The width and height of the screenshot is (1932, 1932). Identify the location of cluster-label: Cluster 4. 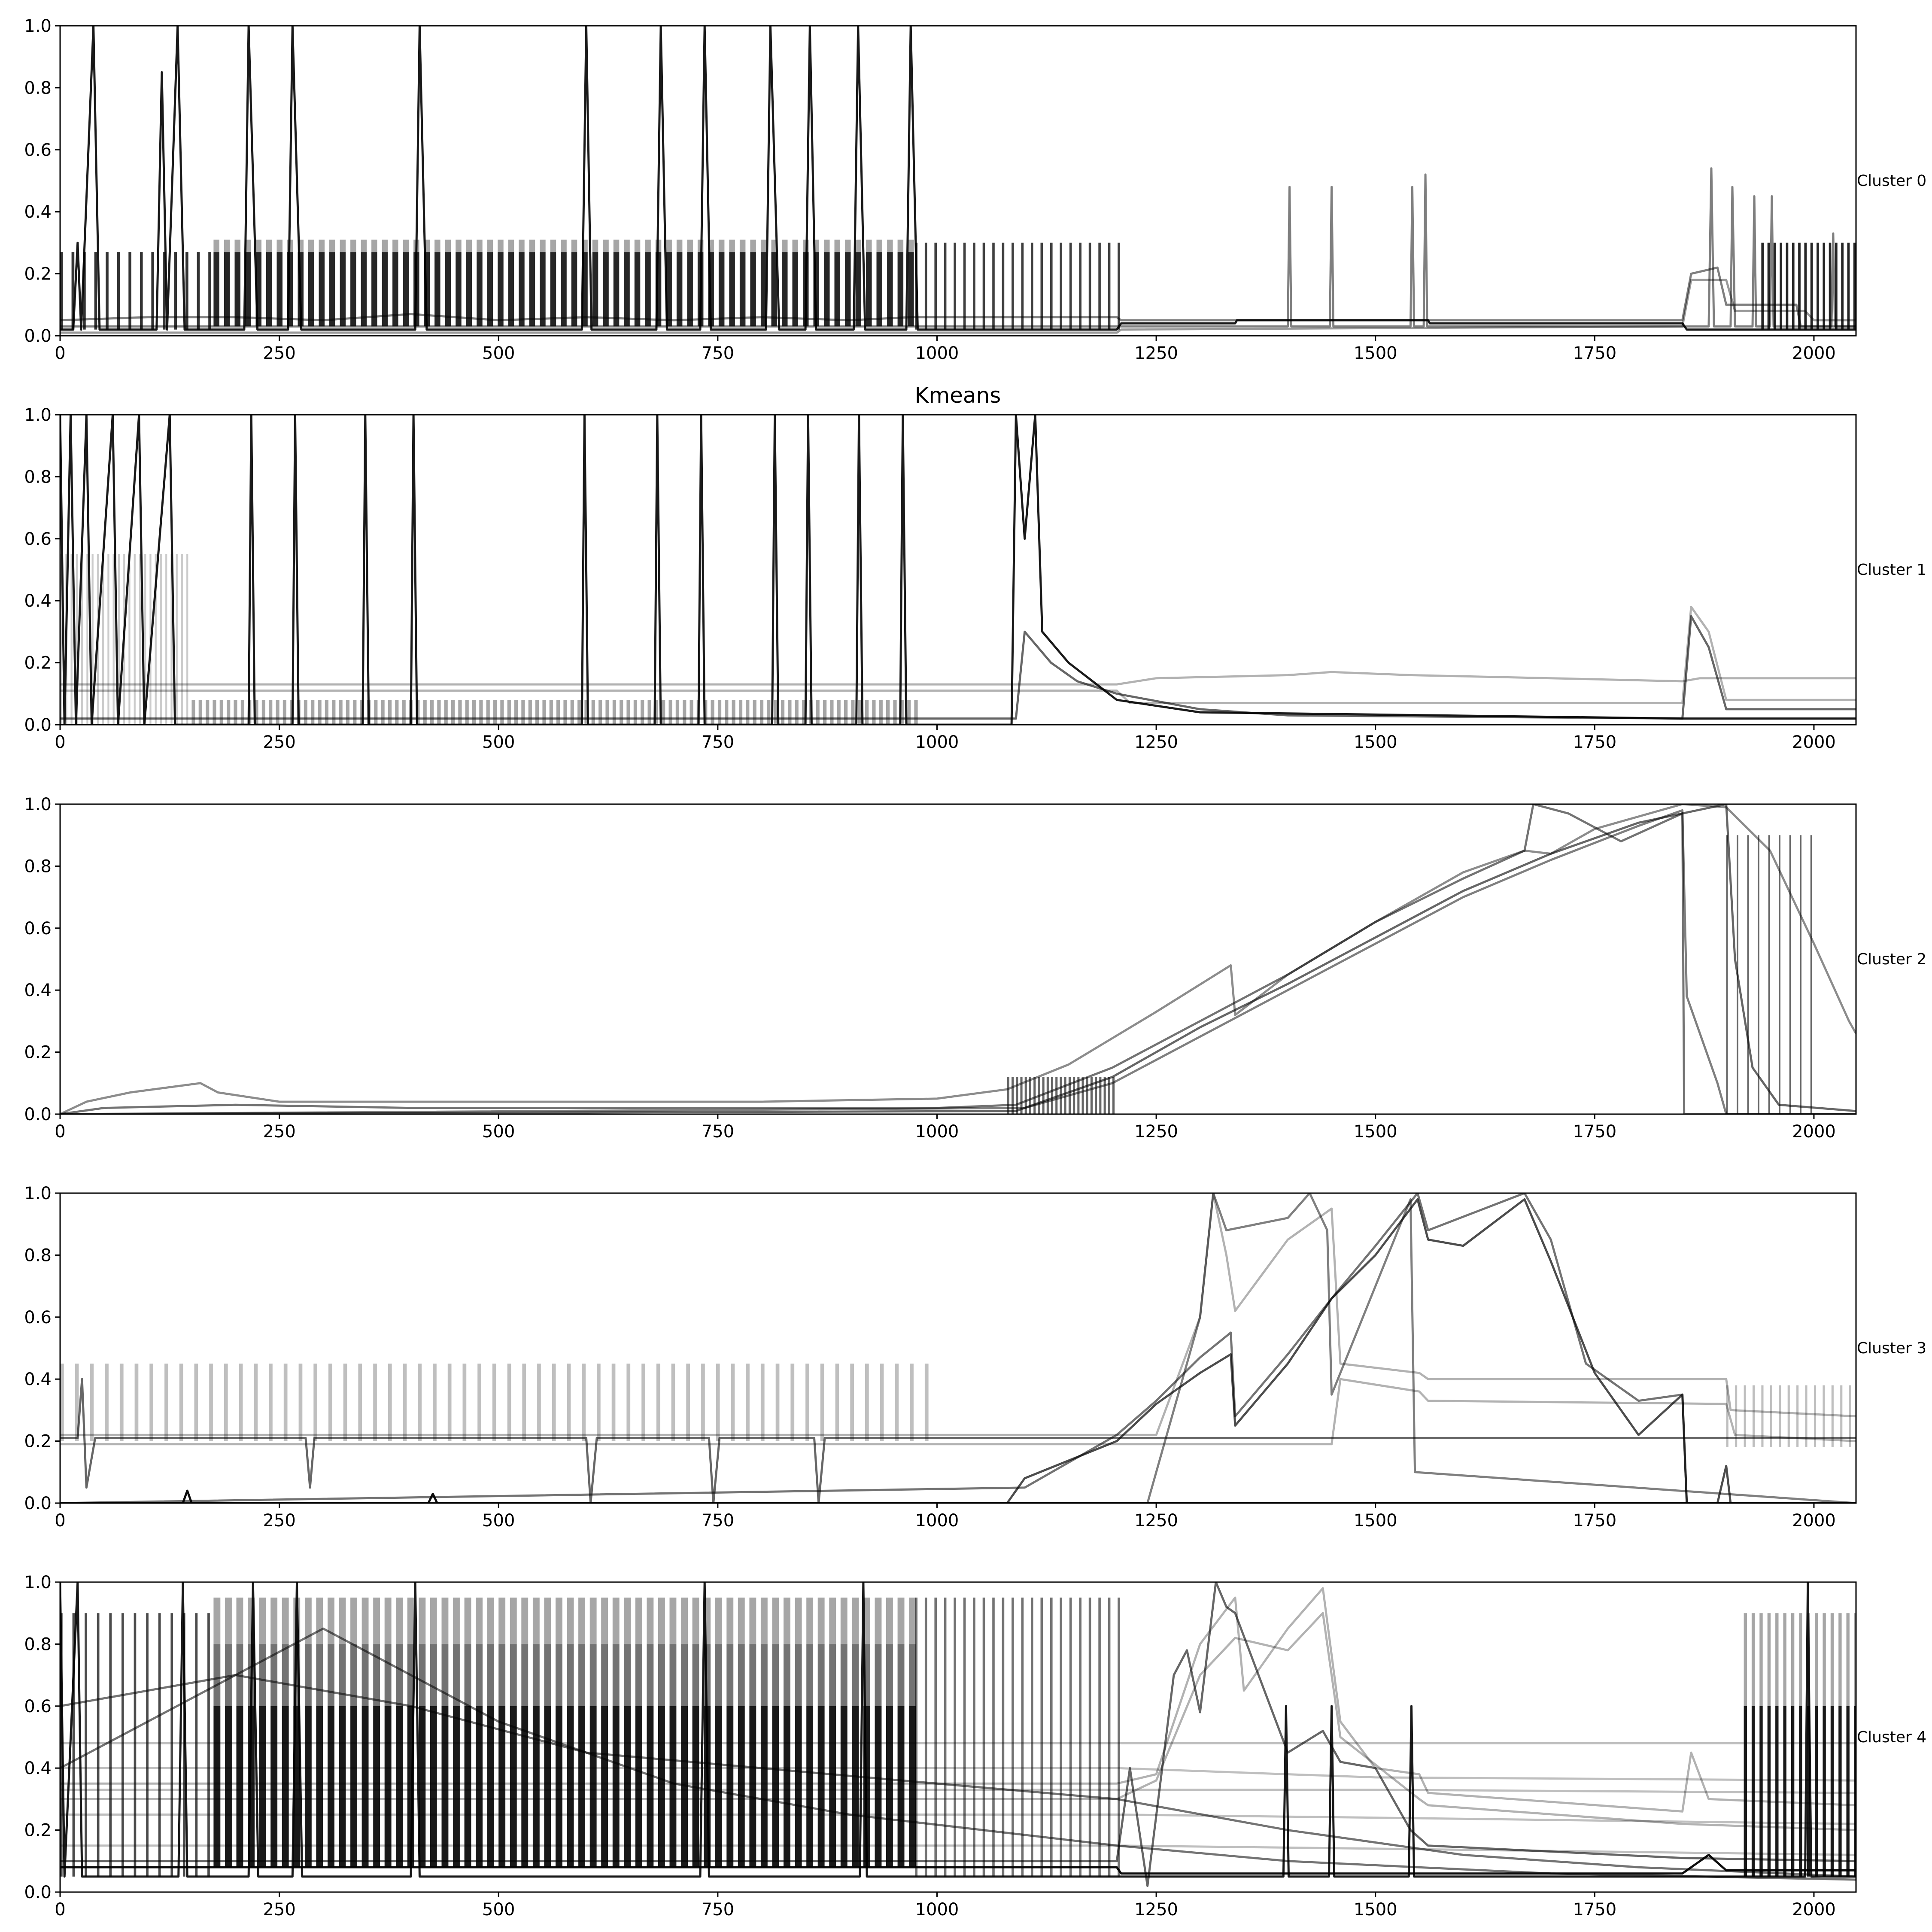
(1892, 1737).